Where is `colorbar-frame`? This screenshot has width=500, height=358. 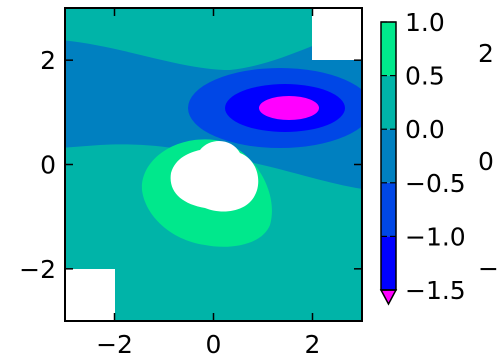 colorbar-frame is located at coordinates (388, 156).